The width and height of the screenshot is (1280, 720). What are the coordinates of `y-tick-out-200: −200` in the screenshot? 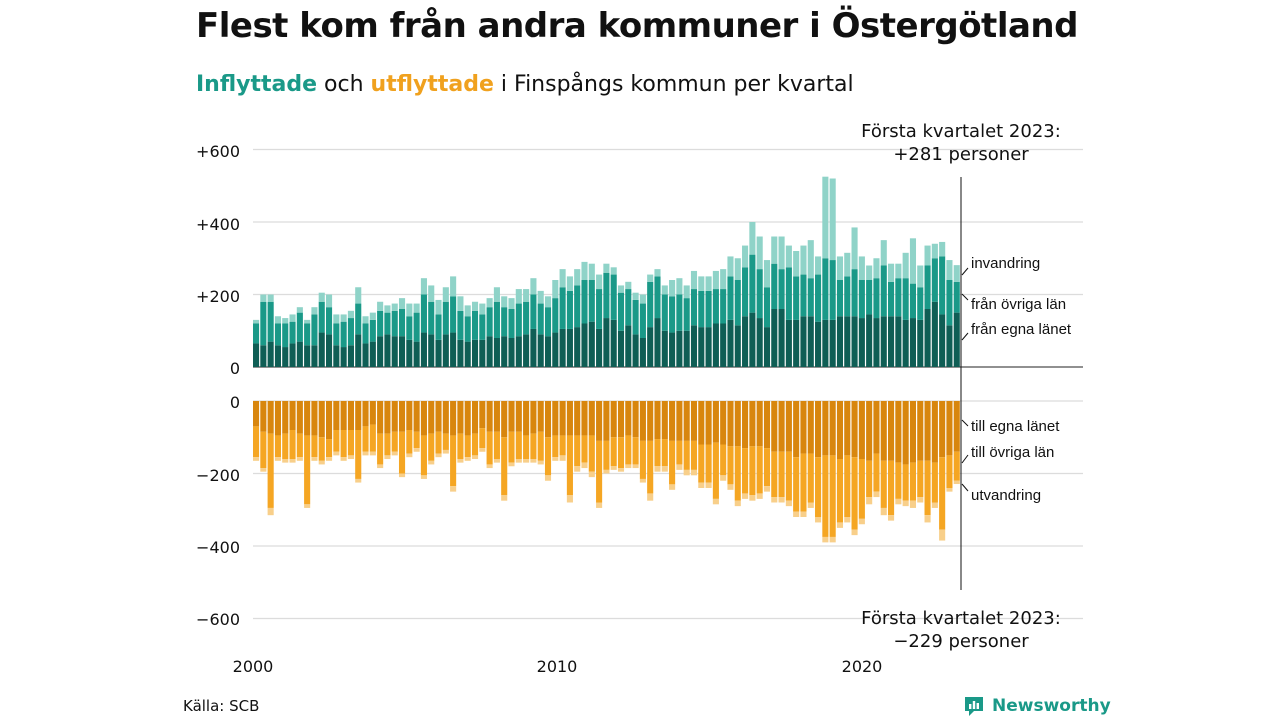 It's located at (218, 475).